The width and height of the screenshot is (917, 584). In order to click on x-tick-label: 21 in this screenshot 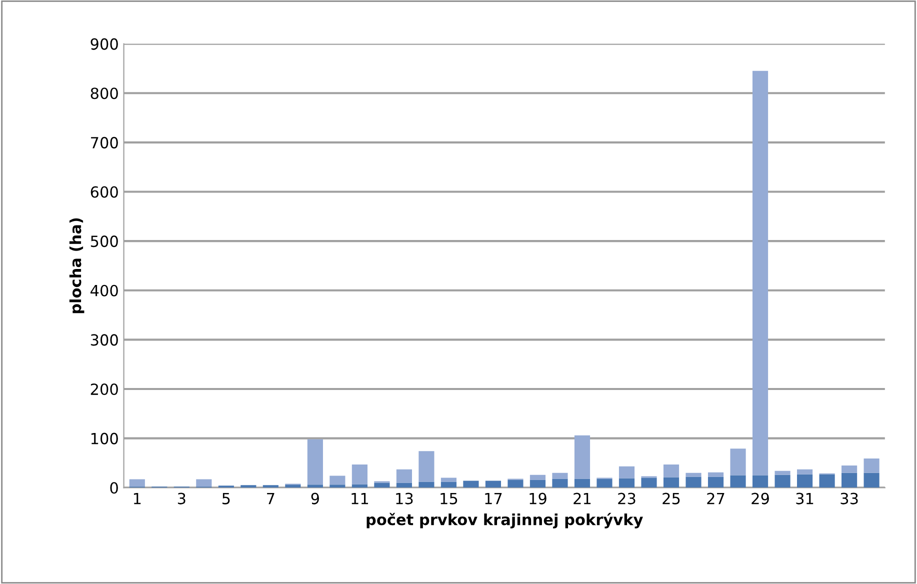, I will do `click(582, 498)`.